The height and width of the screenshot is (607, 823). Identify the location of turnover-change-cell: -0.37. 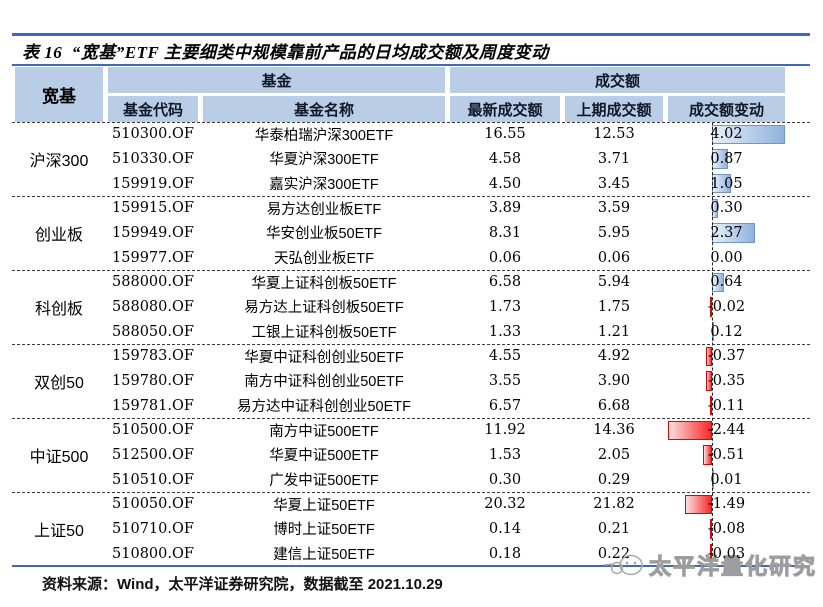
(726, 356).